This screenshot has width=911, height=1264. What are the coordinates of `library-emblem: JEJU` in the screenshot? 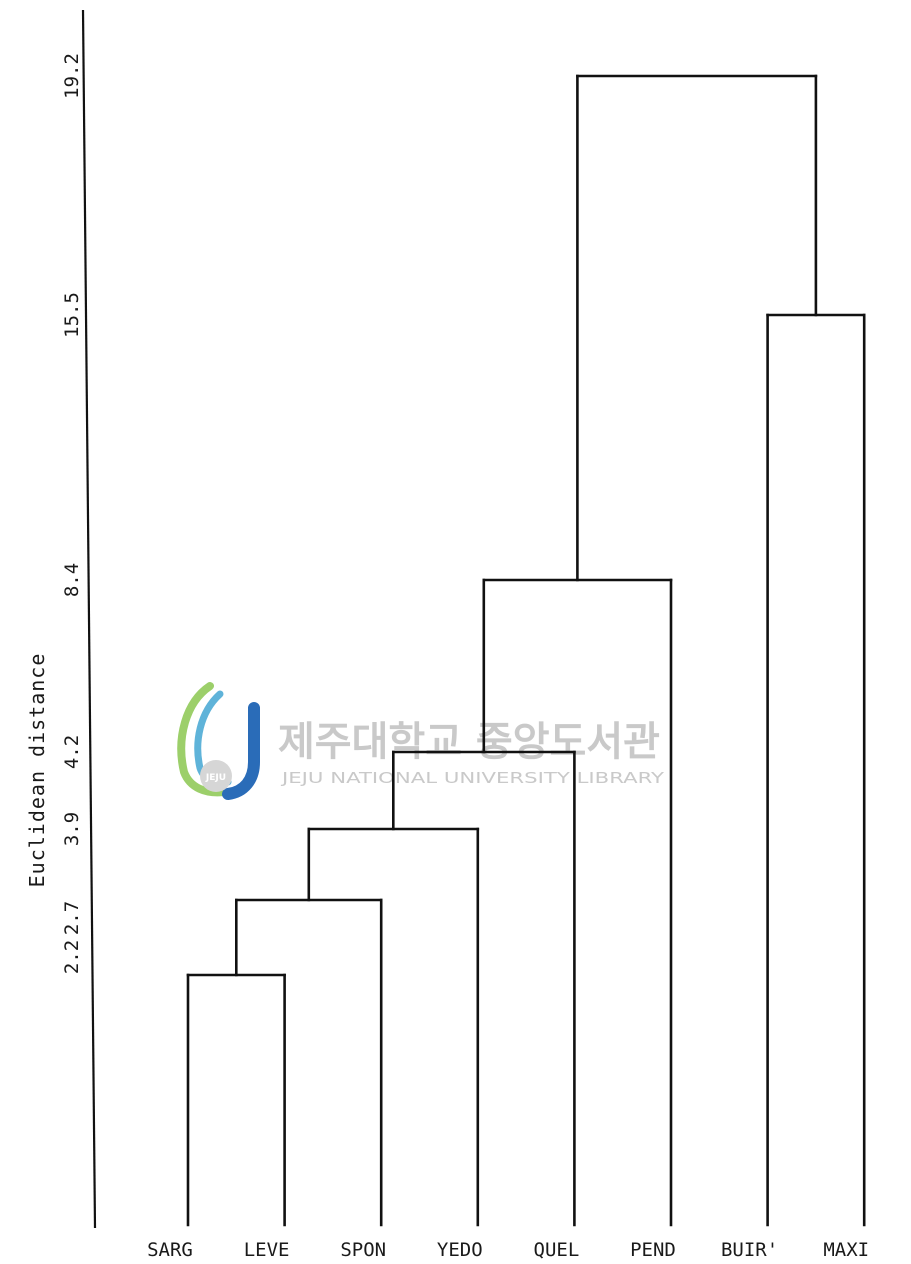 It's located at (218, 741).